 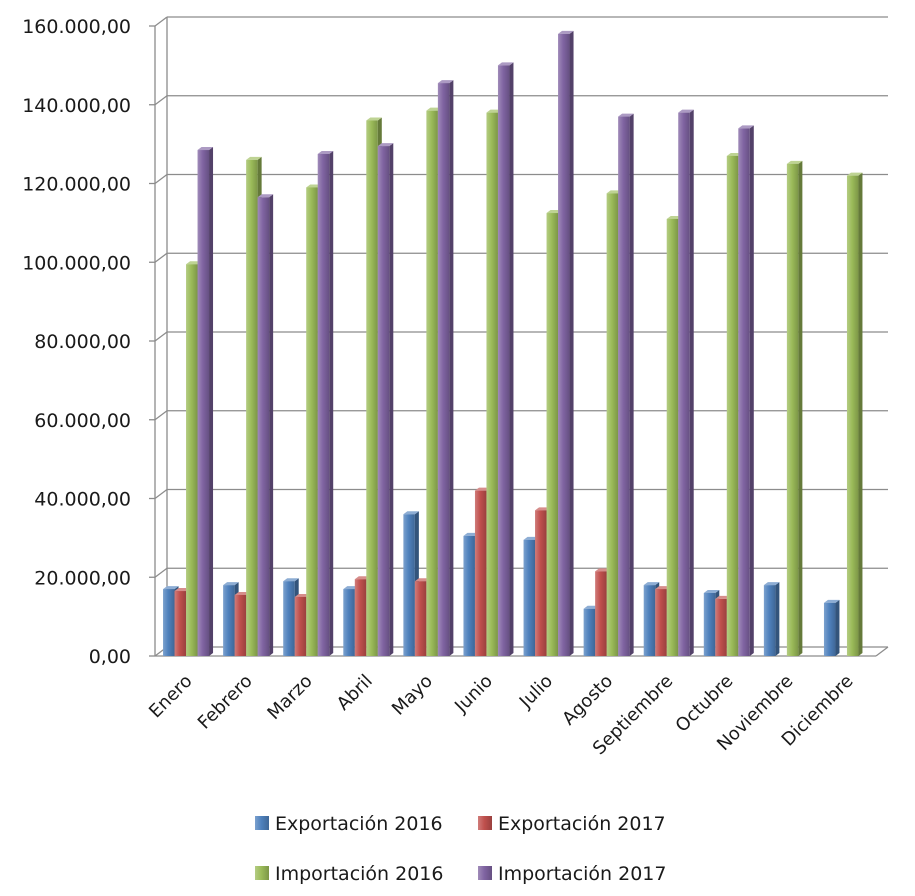 What do you see at coordinates (794, 408) in the screenshot?
I see `bar-importación-2016-noviembre` at bounding box center [794, 408].